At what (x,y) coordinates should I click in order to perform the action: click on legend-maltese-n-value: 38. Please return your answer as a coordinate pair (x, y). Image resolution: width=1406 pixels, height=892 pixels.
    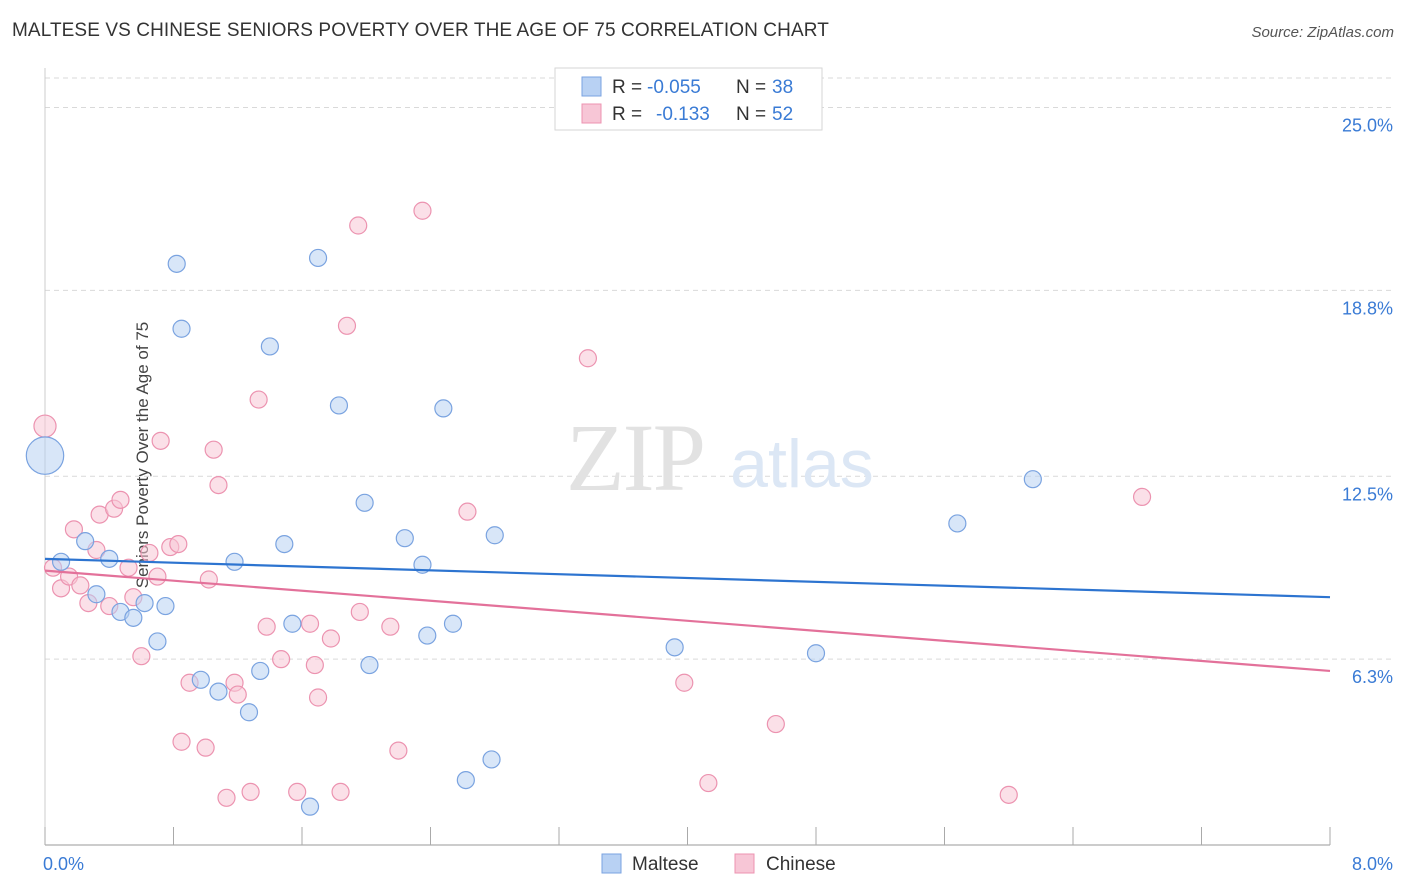
    Looking at the image, I should click on (782, 87).